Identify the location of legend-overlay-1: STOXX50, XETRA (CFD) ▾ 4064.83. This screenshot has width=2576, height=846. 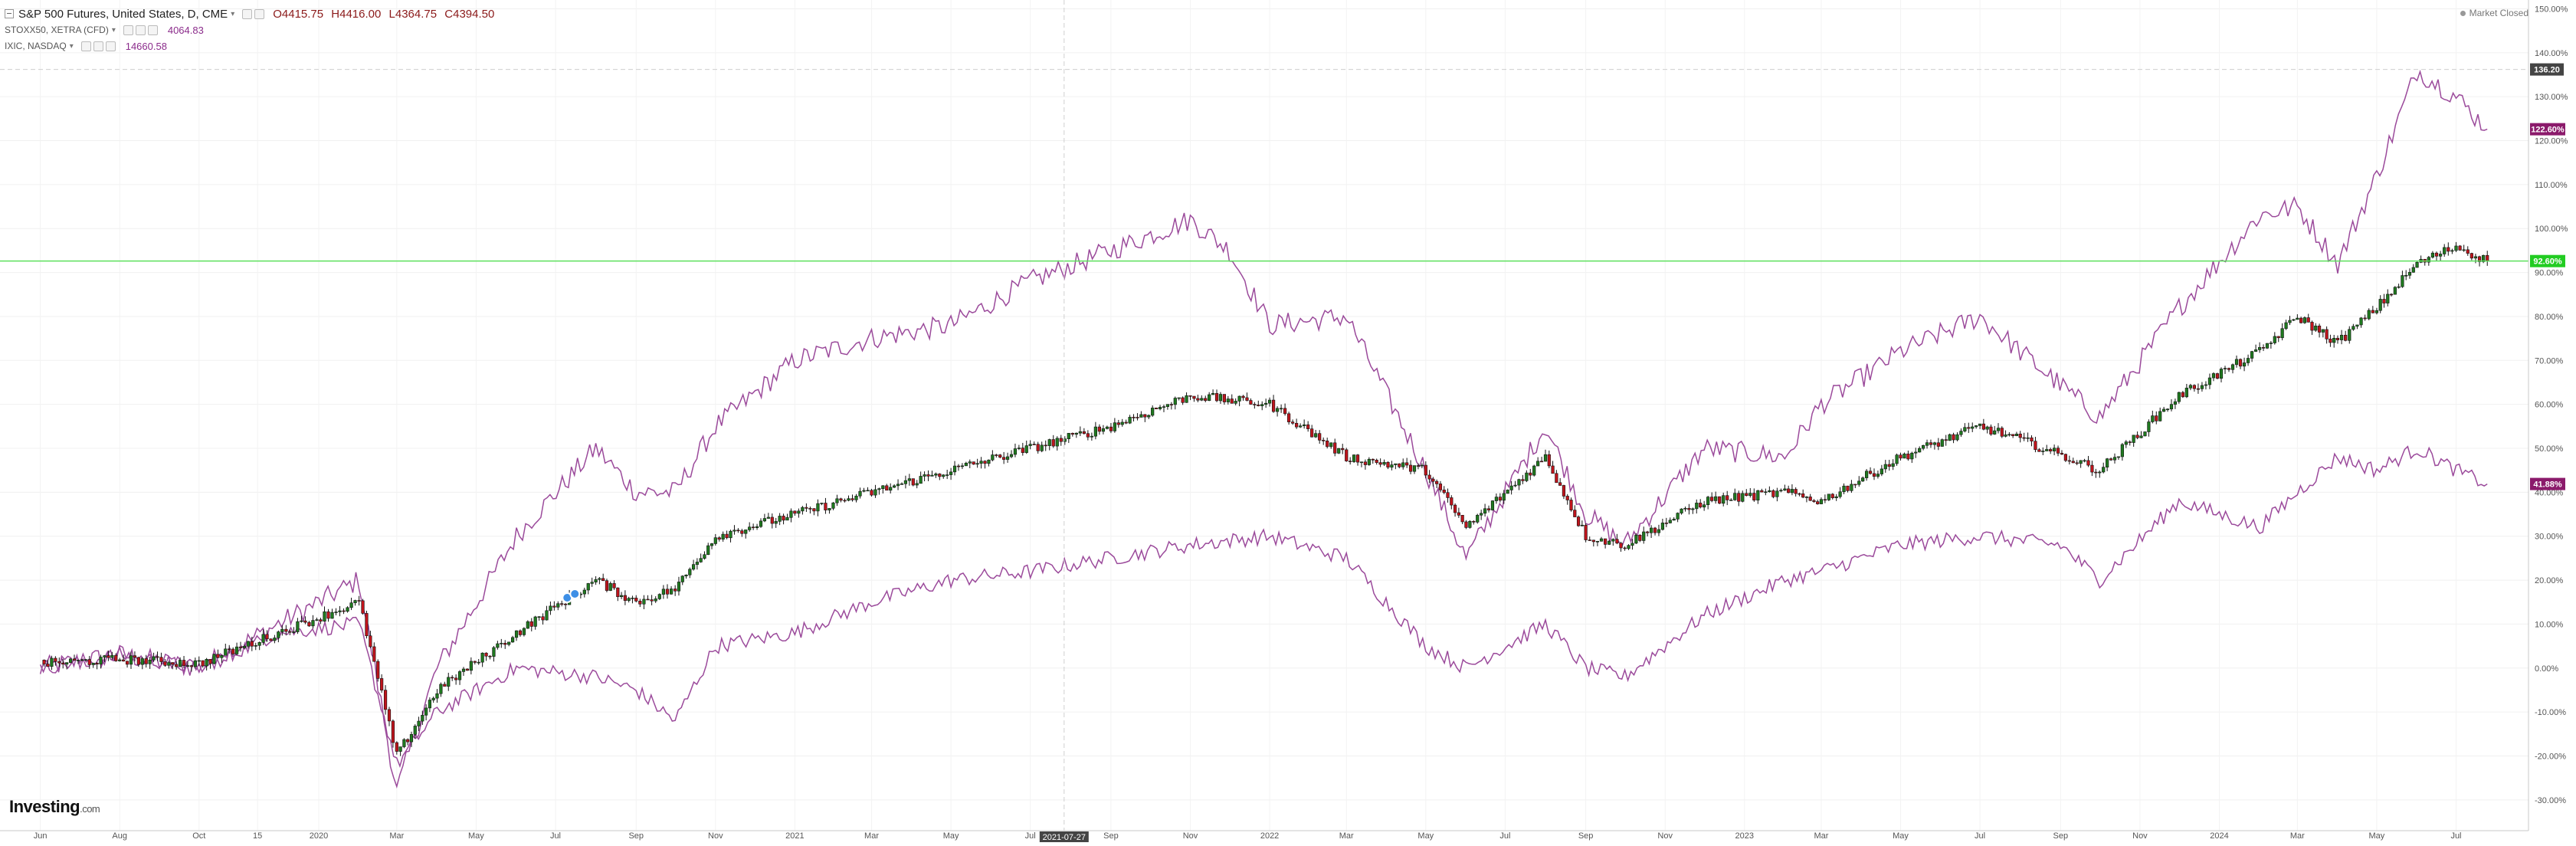
(105, 30).